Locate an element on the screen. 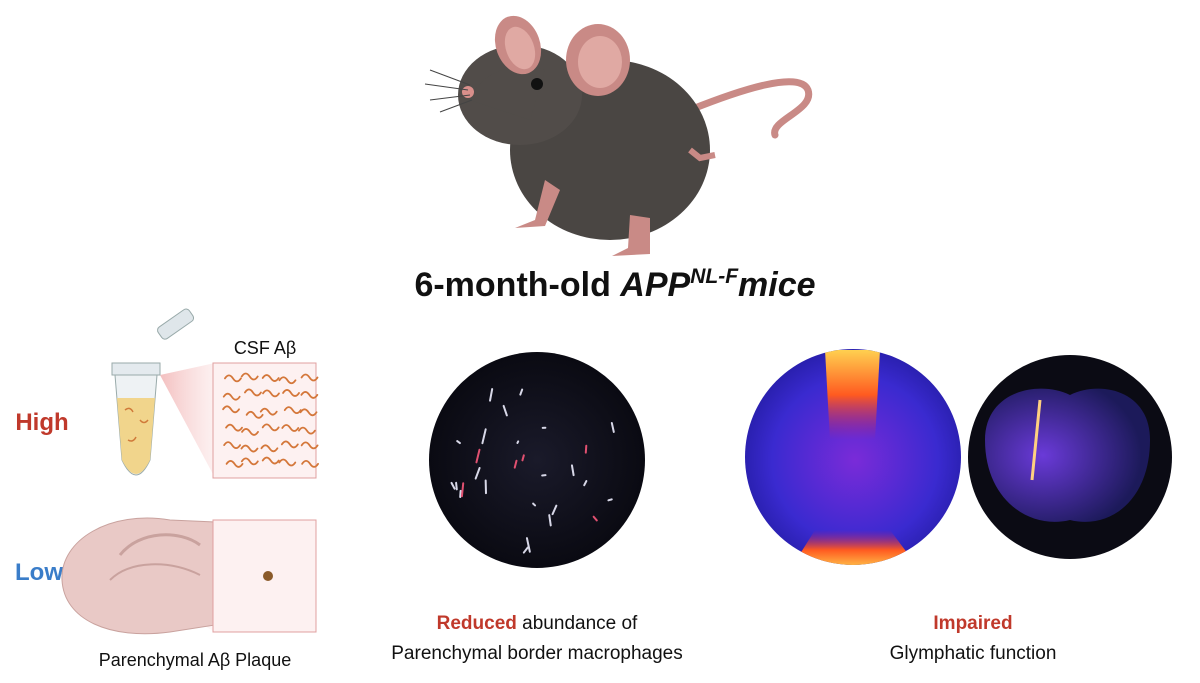  coronal-slice is located at coordinates (1067, 455).